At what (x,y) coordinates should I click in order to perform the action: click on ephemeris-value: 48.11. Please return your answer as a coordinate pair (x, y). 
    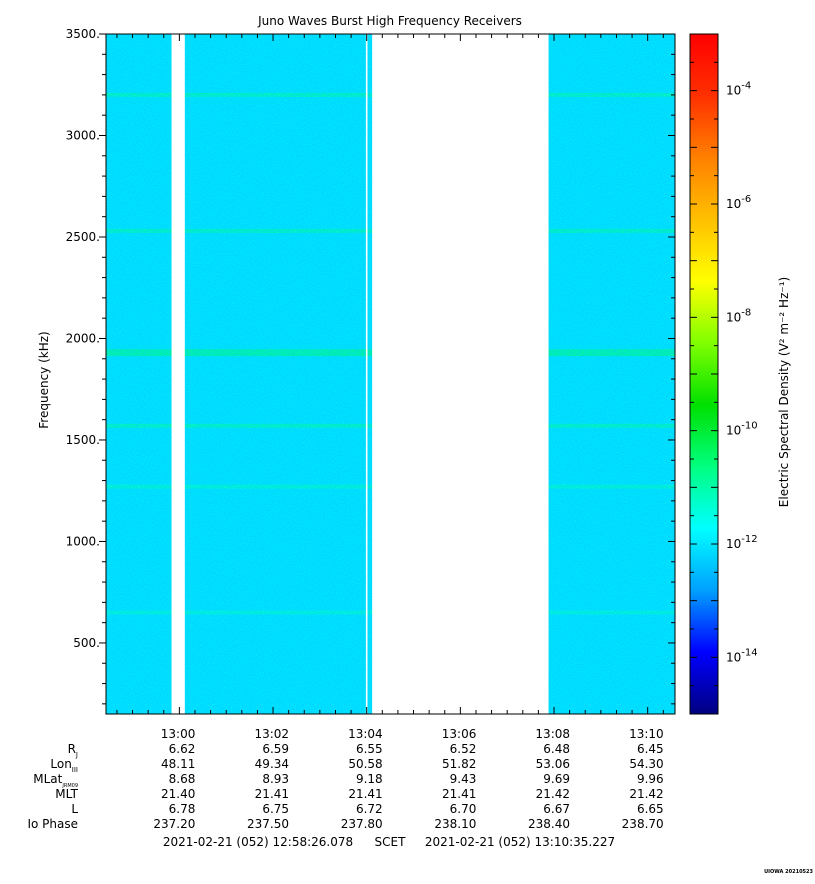
    Looking at the image, I should click on (178, 764).